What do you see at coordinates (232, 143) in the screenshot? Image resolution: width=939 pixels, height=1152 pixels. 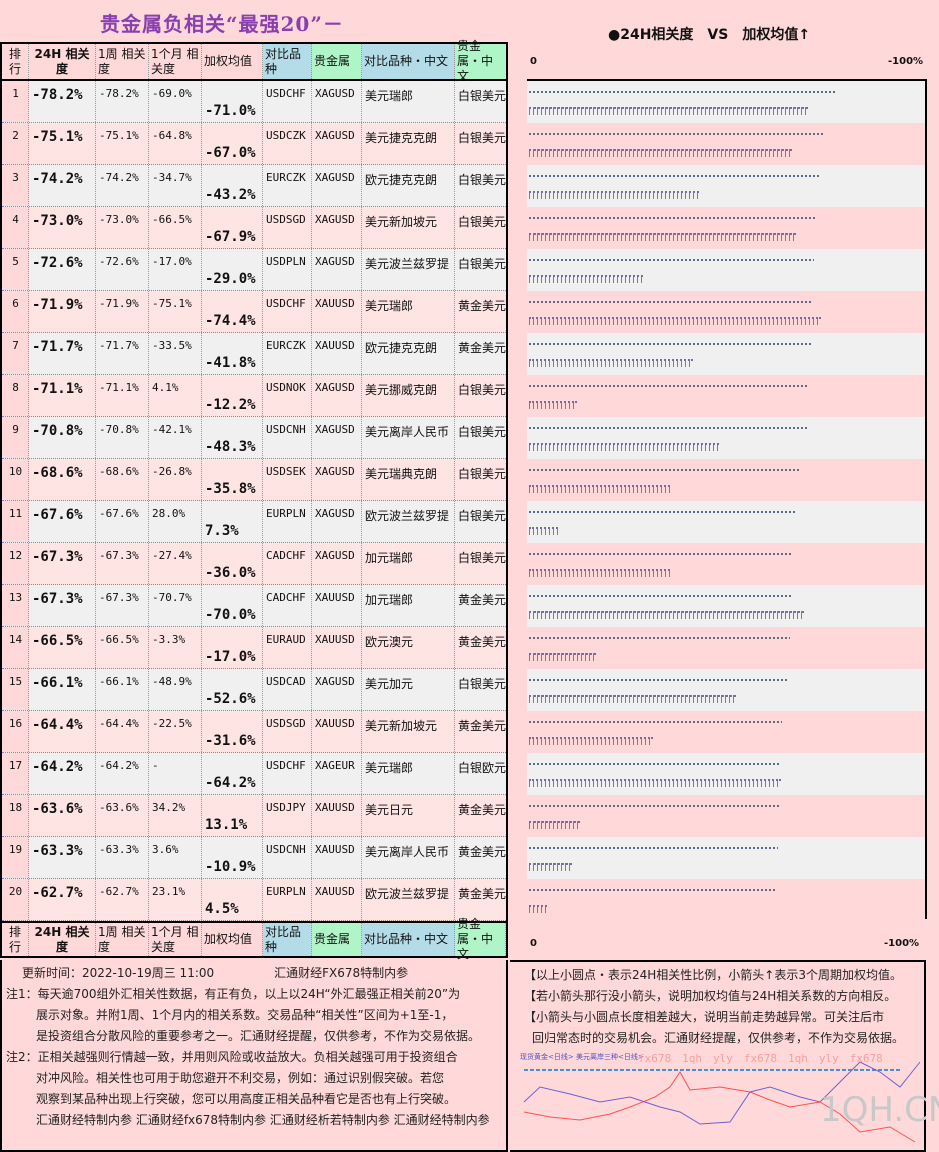 I see `avg-cell: -67.0%` at bounding box center [232, 143].